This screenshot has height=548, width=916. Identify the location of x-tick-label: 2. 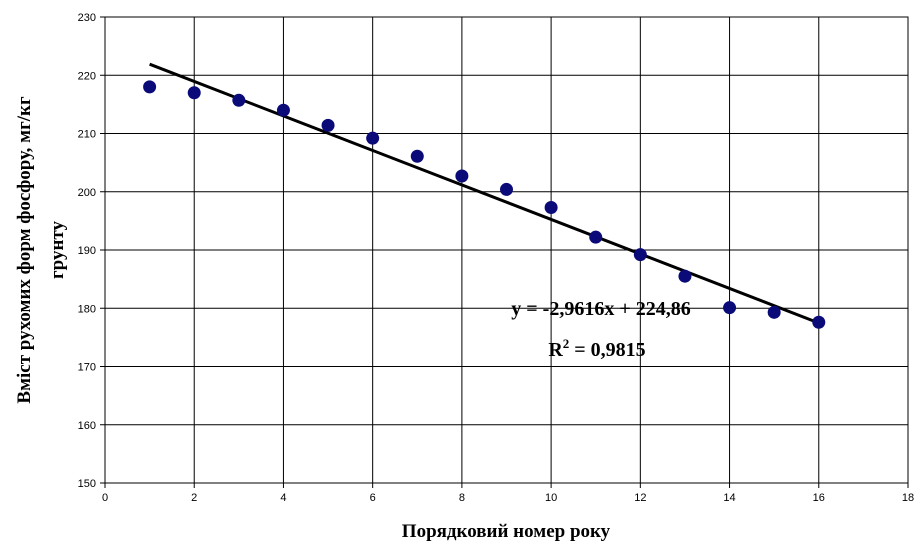
(194, 498).